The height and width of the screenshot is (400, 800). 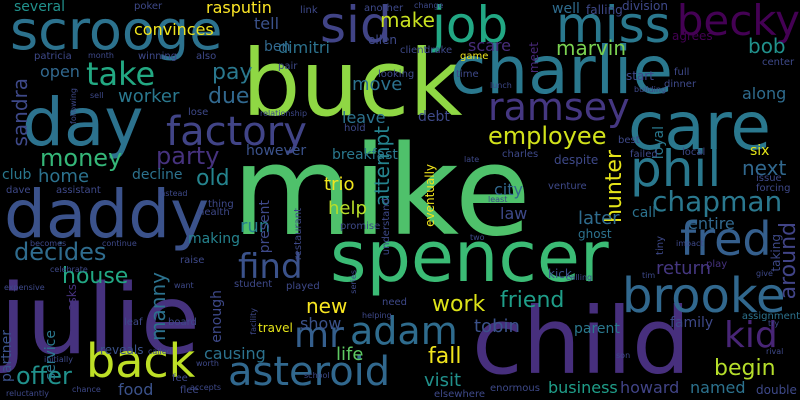 What do you see at coordinates (583, 387) in the screenshot?
I see `cloud-word-business: business` at bounding box center [583, 387].